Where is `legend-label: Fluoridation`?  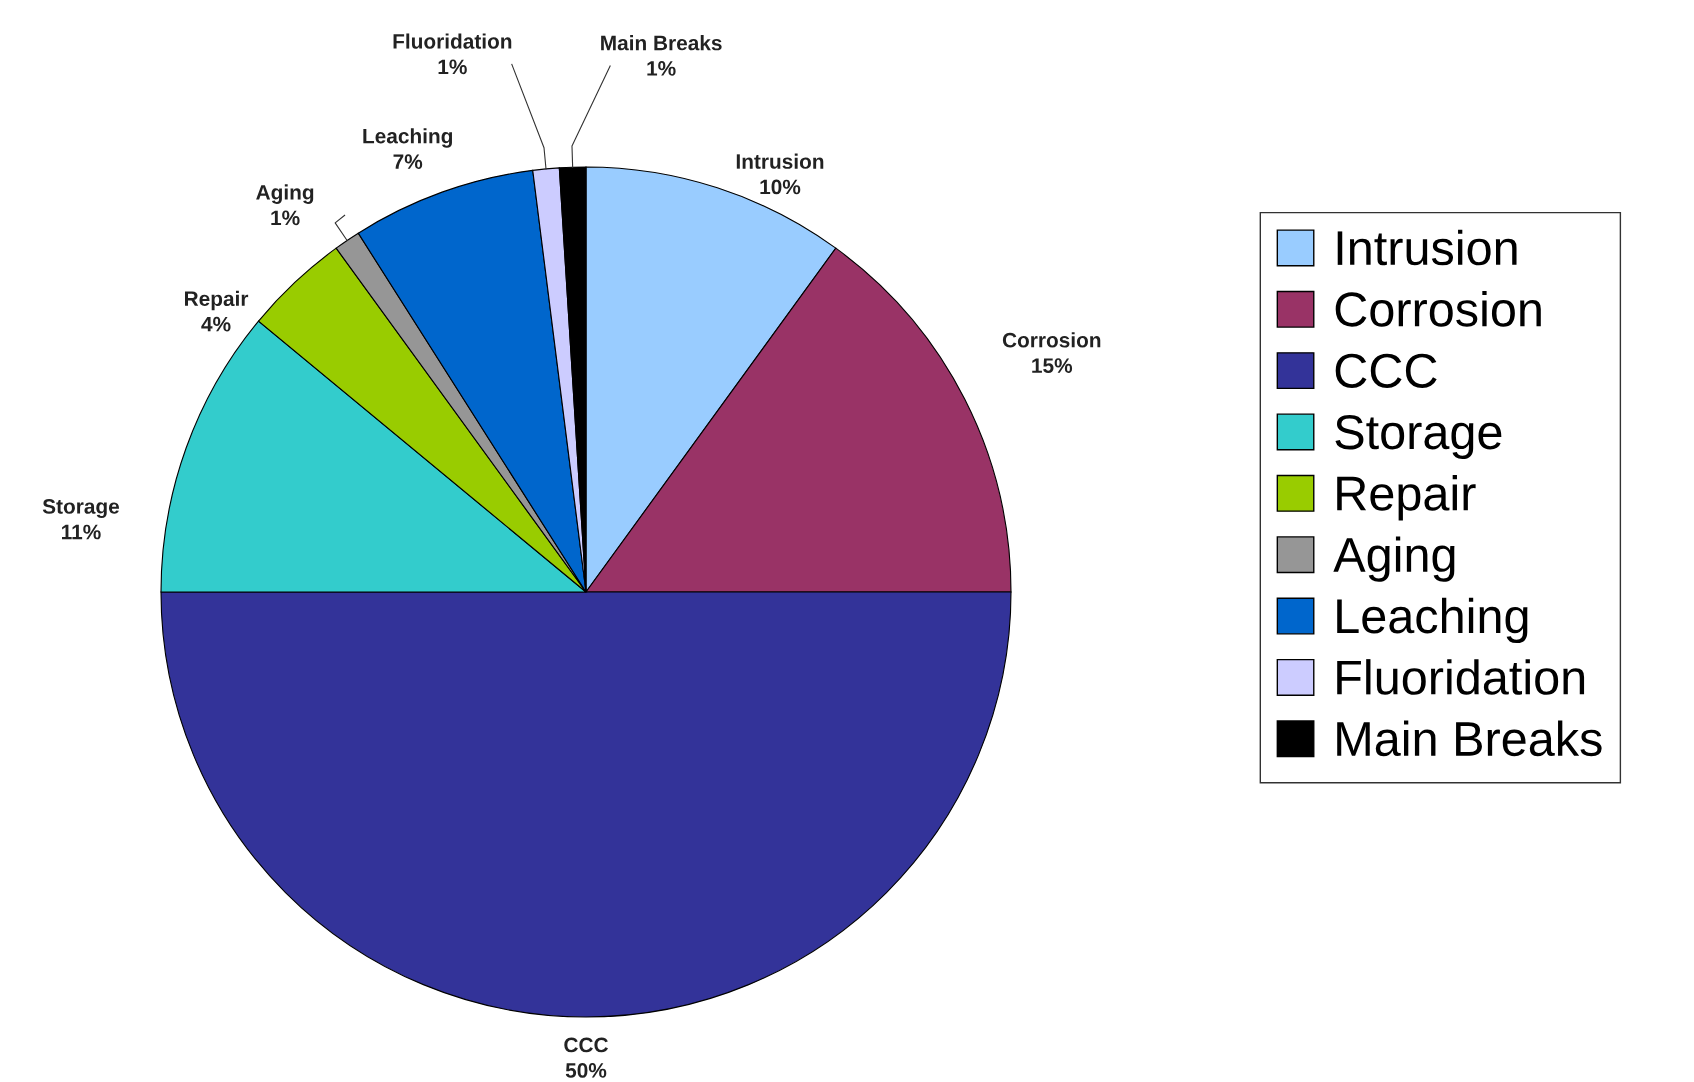
legend-label: Fluoridation is located at coordinates (1461, 677).